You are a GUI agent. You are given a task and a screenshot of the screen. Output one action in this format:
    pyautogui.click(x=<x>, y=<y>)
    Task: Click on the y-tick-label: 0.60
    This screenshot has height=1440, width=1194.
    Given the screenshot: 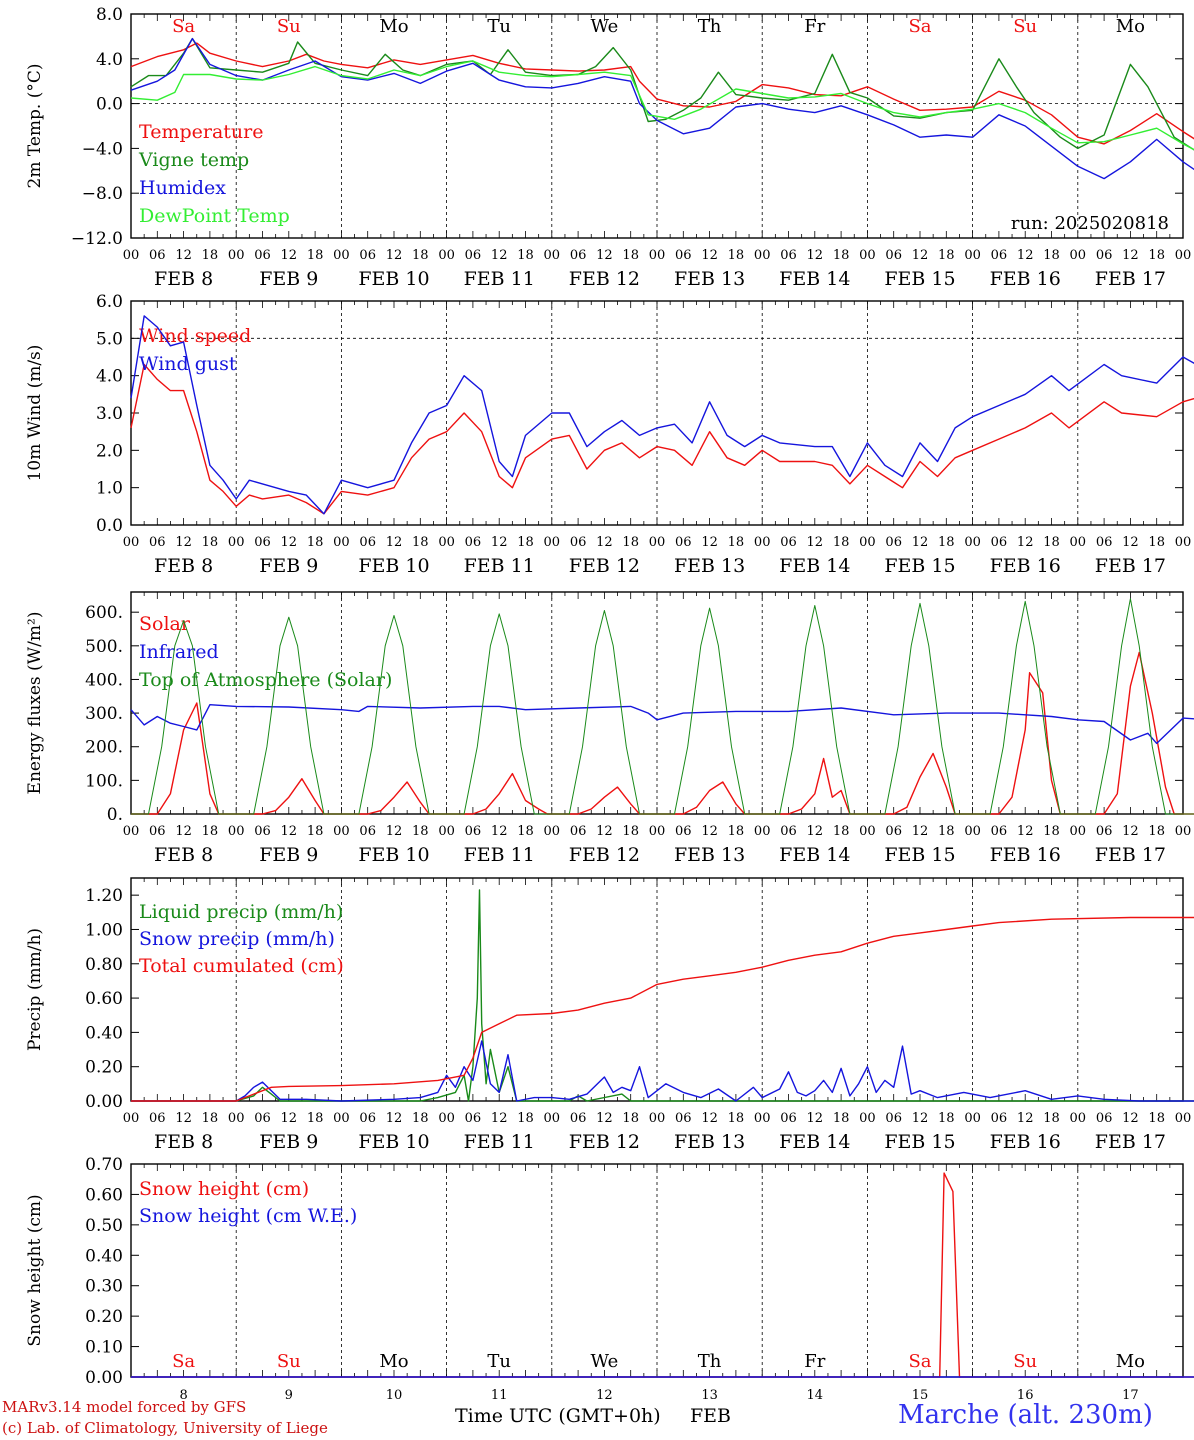 What is the action you would take?
    pyautogui.click(x=104, y=999)
    